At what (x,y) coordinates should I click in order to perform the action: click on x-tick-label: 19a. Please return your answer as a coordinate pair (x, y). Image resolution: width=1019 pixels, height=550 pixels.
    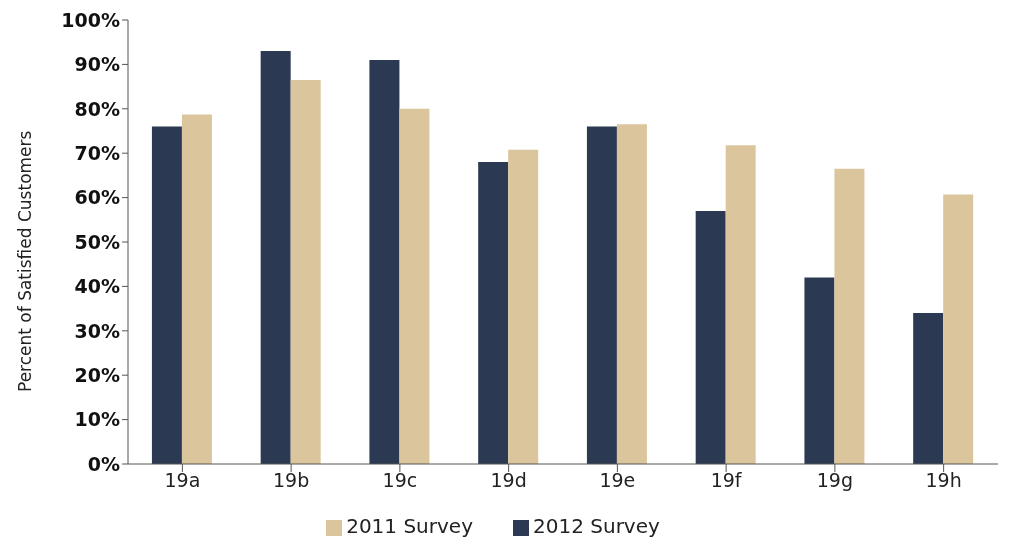
    Looking at the image, I should click on (182, 480).